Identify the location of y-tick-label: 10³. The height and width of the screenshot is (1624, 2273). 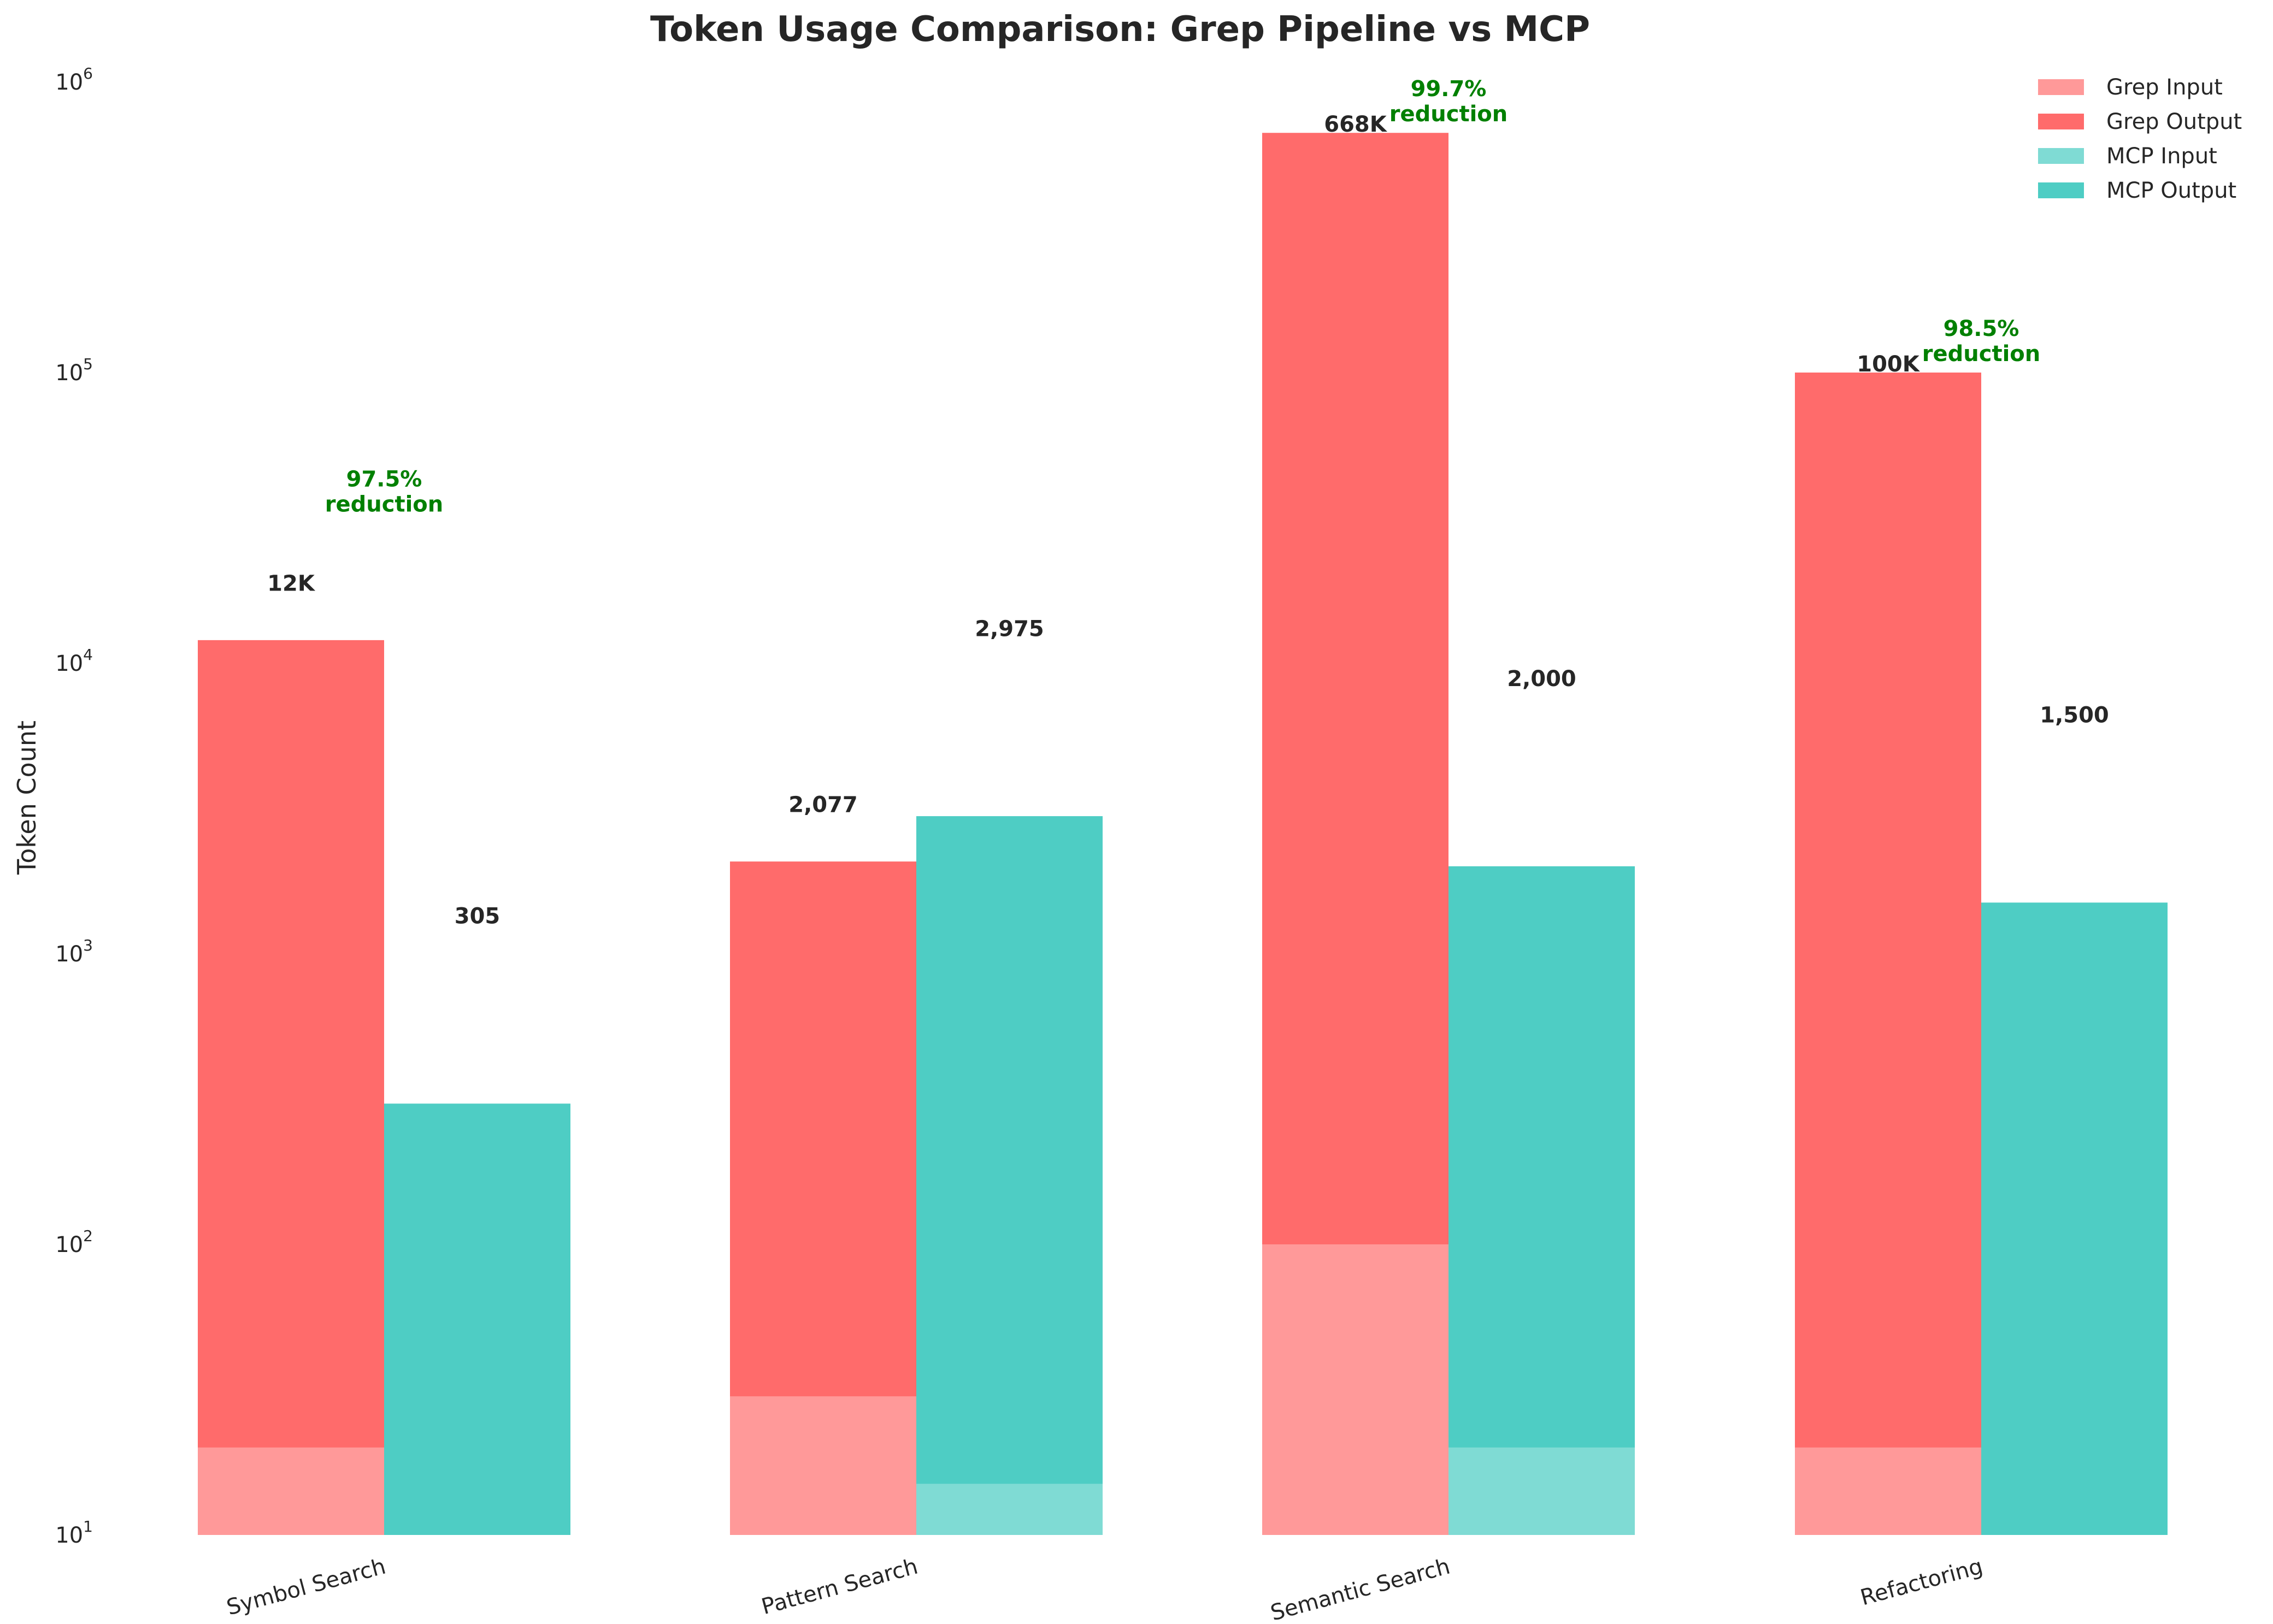
(74, 951).